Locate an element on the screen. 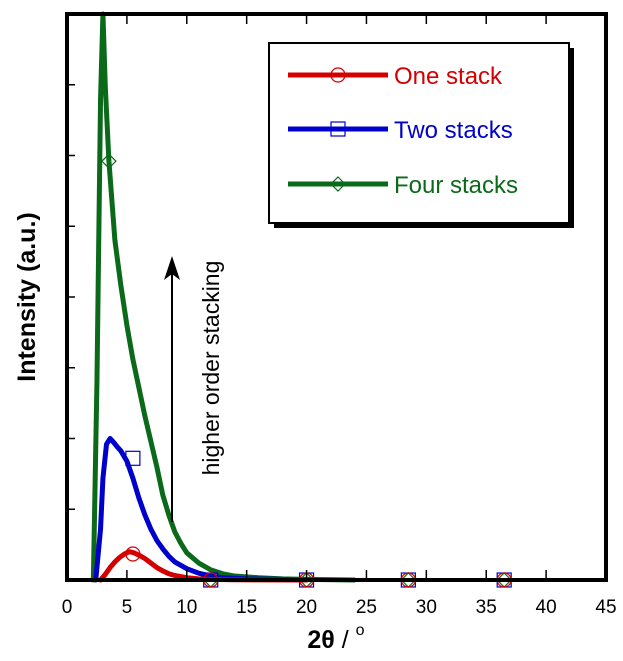  x-axis-title-unit: o is located at coordinates (360, 630).